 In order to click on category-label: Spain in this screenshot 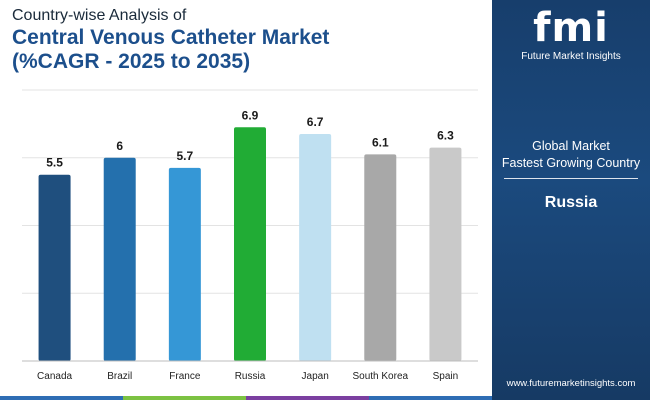, I will do `click(446, 376)`.